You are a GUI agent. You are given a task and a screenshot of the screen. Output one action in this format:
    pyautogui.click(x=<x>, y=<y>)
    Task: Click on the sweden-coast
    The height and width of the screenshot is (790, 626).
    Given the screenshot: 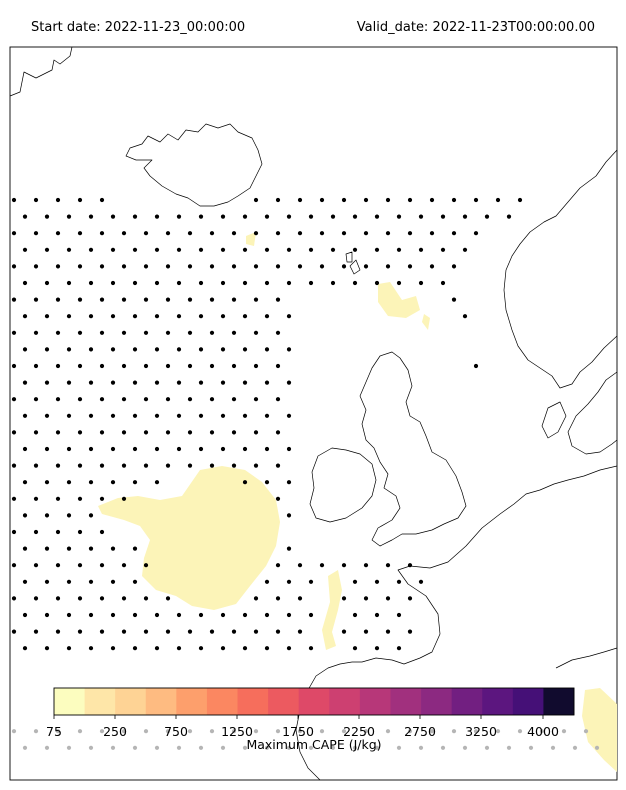 What is the action you would take?
    pyautogui.click(x=592, y=413)
    